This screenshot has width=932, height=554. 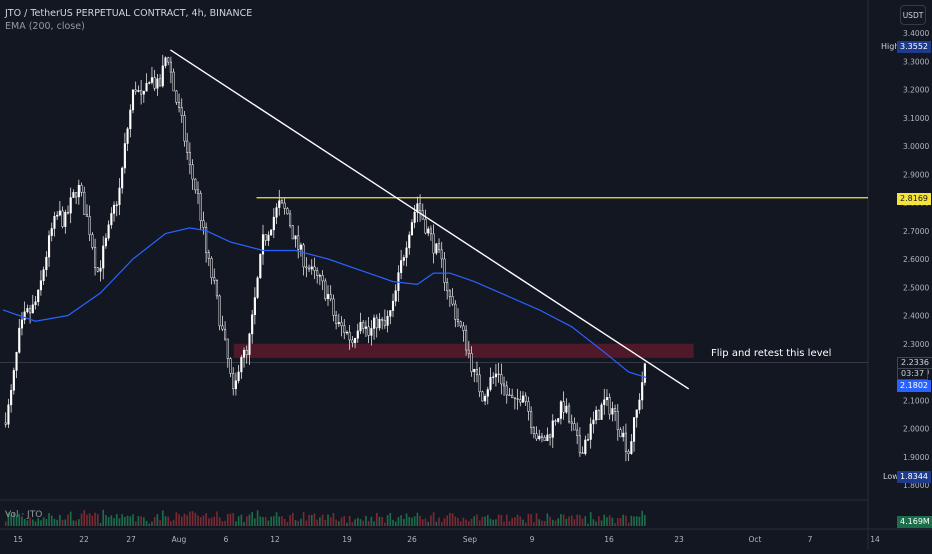 What do you see at coordinates (755, 539) in the screenshot?
I see `x-tick-label: Oct` at bounding box center [755, 539].